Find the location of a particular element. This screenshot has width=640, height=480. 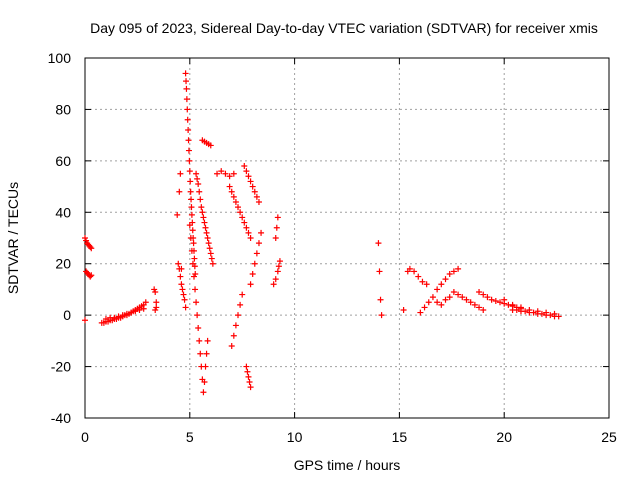

x-axis-label: GPS time / hours is located at coordinates (347, 465).